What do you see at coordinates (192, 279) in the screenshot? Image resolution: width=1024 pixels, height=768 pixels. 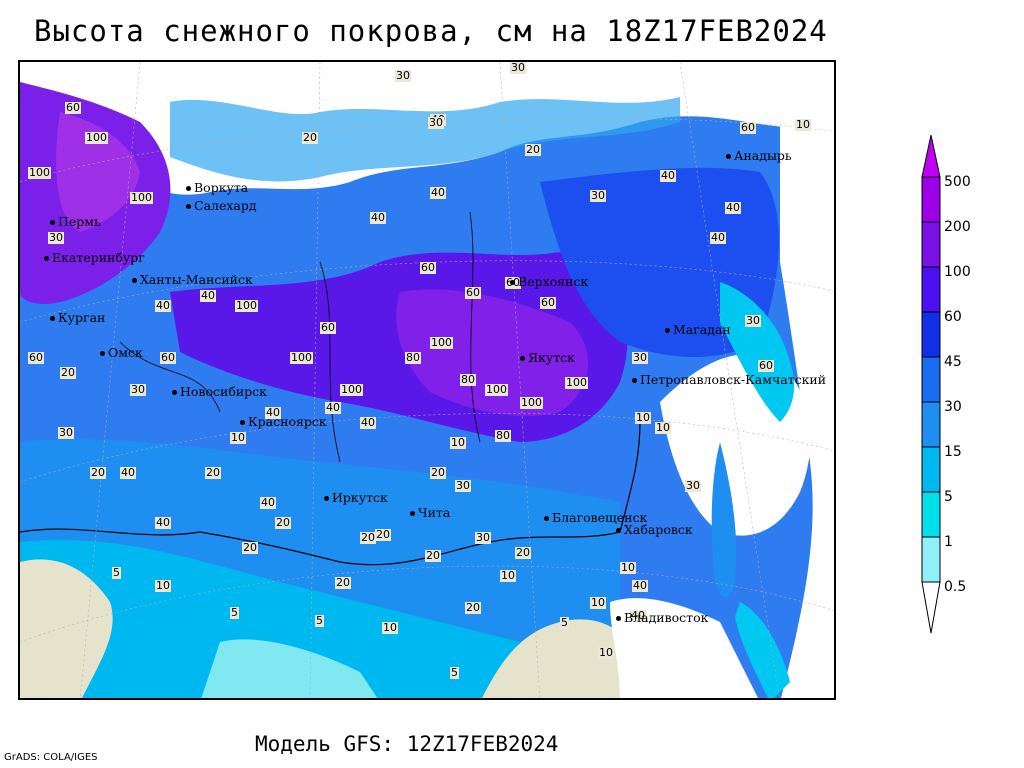 I see `city-khanty-mansiysk: Ханты-Мансийск` at bounding box center [192, 279].